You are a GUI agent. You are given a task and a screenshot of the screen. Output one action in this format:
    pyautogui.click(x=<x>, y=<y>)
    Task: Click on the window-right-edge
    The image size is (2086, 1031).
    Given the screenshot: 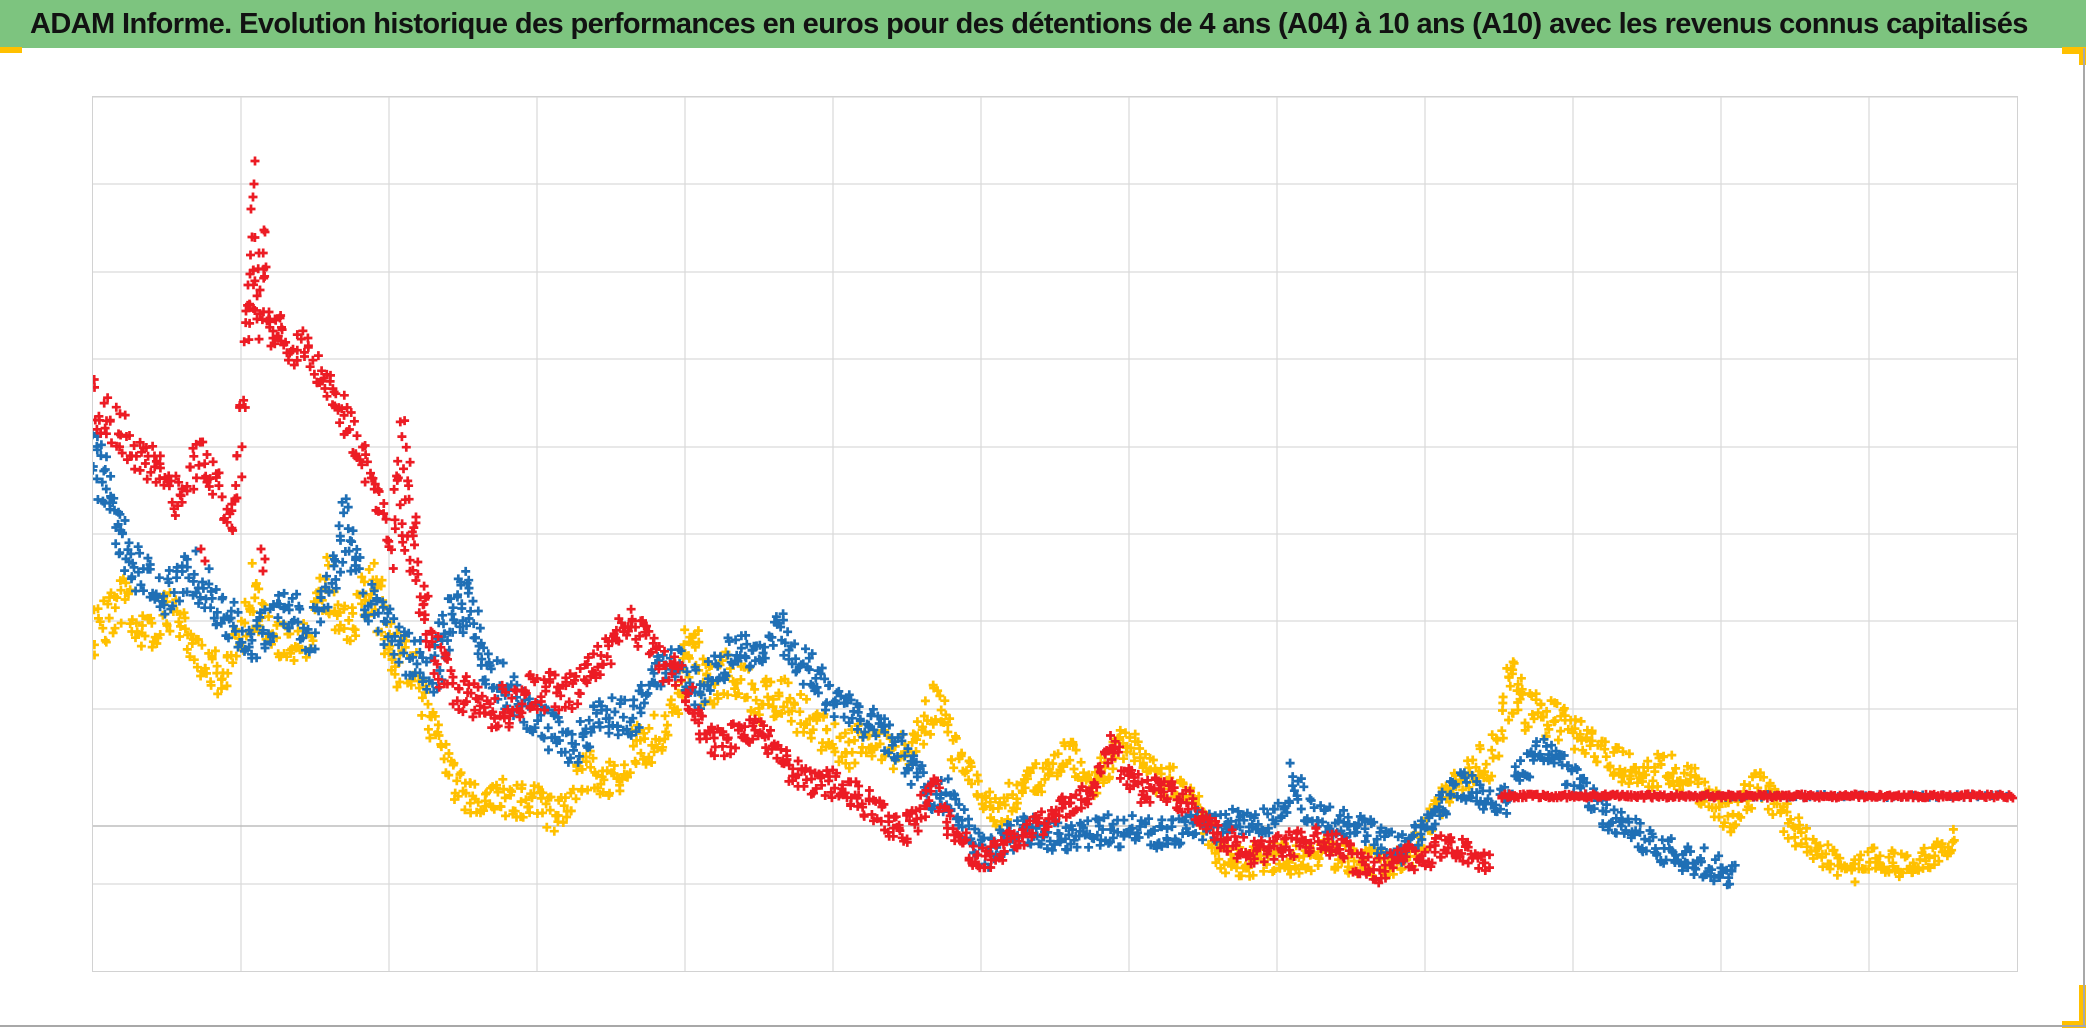 What is the action you would take?
    pyautogui.click(x=2084, y=537)
    